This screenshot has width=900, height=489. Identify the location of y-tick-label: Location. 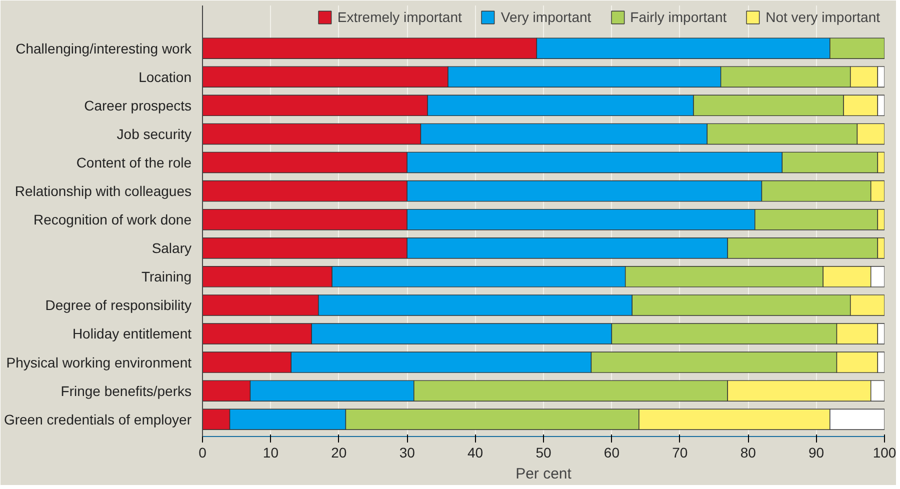
(165, 76).